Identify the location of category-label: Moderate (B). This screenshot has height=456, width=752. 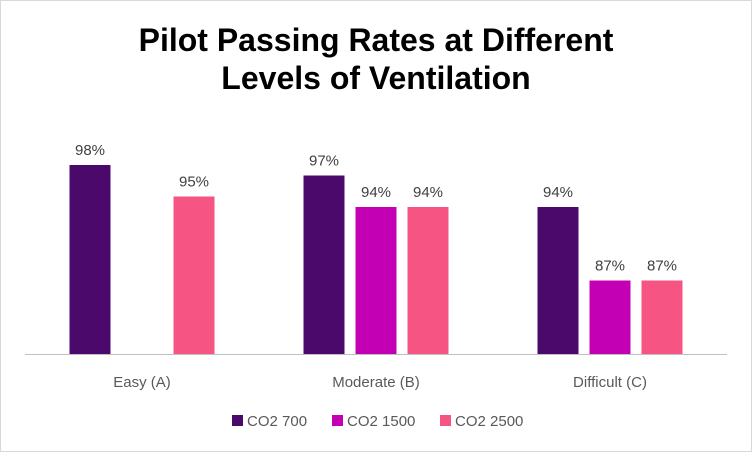
(376, 382).